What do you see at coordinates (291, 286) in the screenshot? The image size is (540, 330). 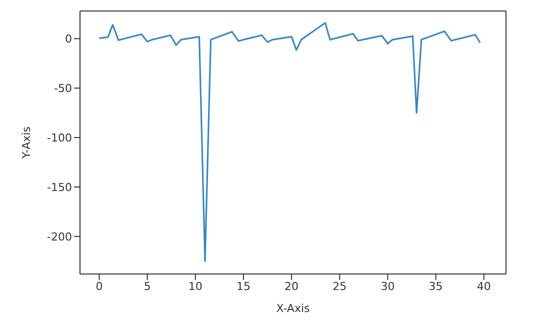 I see `x-tick-label: 20` at bounding box center [291, 286].